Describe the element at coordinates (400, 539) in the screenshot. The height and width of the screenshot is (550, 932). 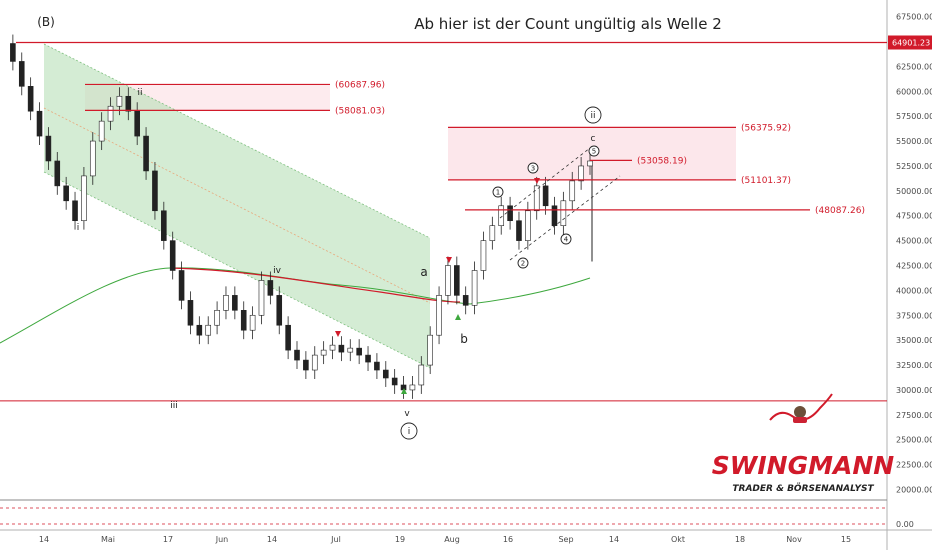
I see `x-tick-label: 19` at that location.